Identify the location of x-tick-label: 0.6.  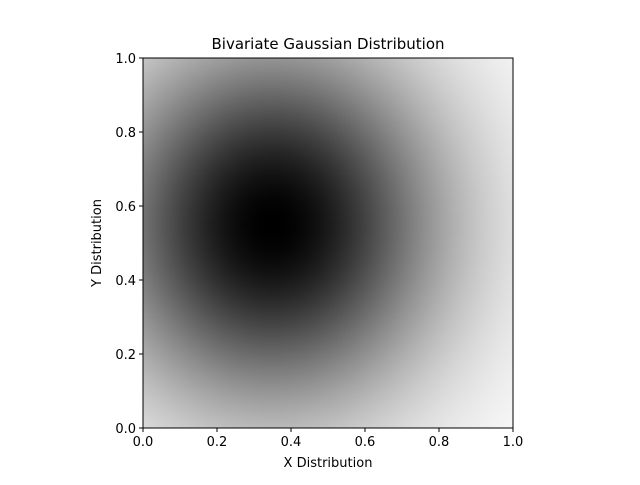
(365, 442).